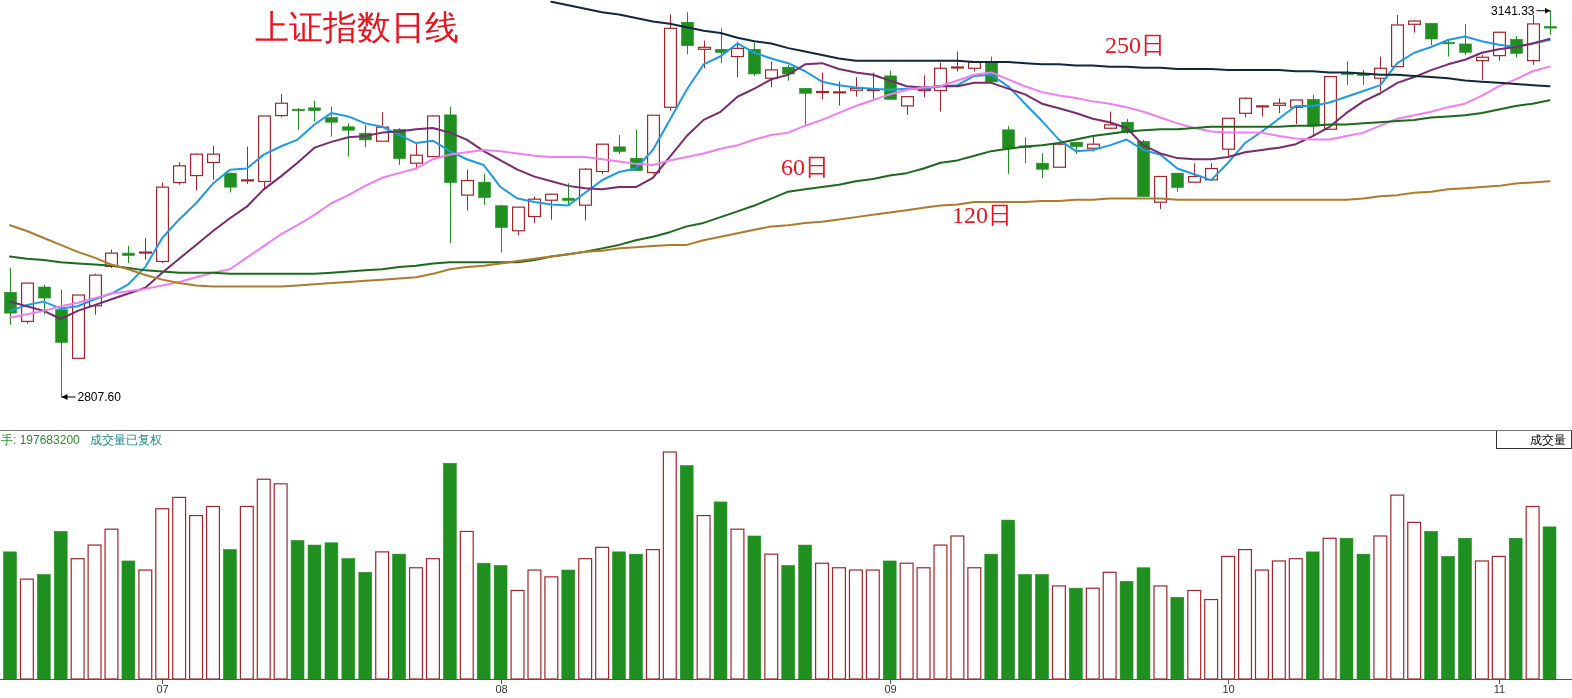 The height and width of the screenshot is (698, 1572). Describe the element at coordinates (890, 689) in the screenshot. I see `x-tick-label: 09` at that location.